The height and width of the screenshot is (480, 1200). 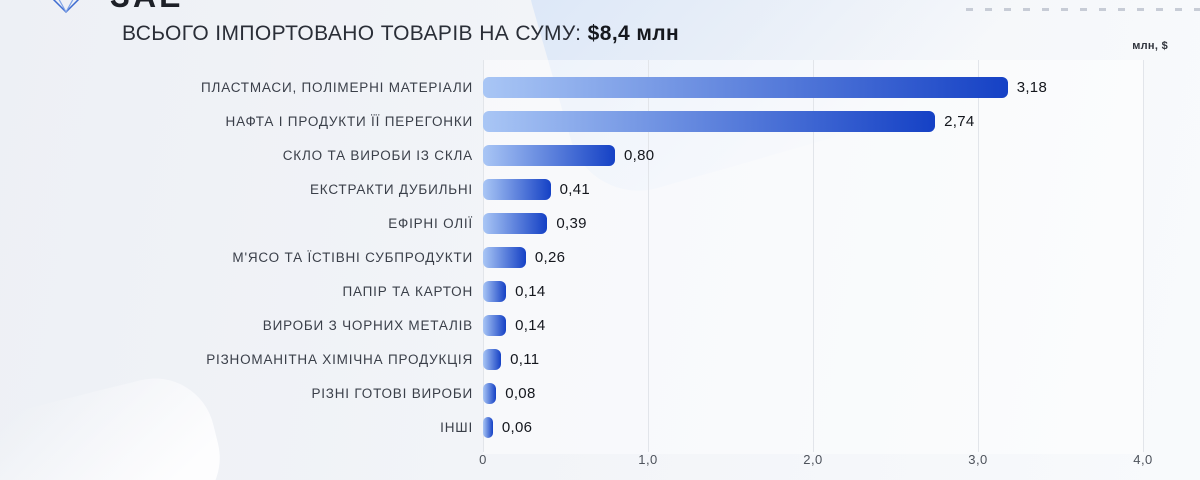 I want to click on axis-unit-label: млн, $, so click(x=1150, y=46).